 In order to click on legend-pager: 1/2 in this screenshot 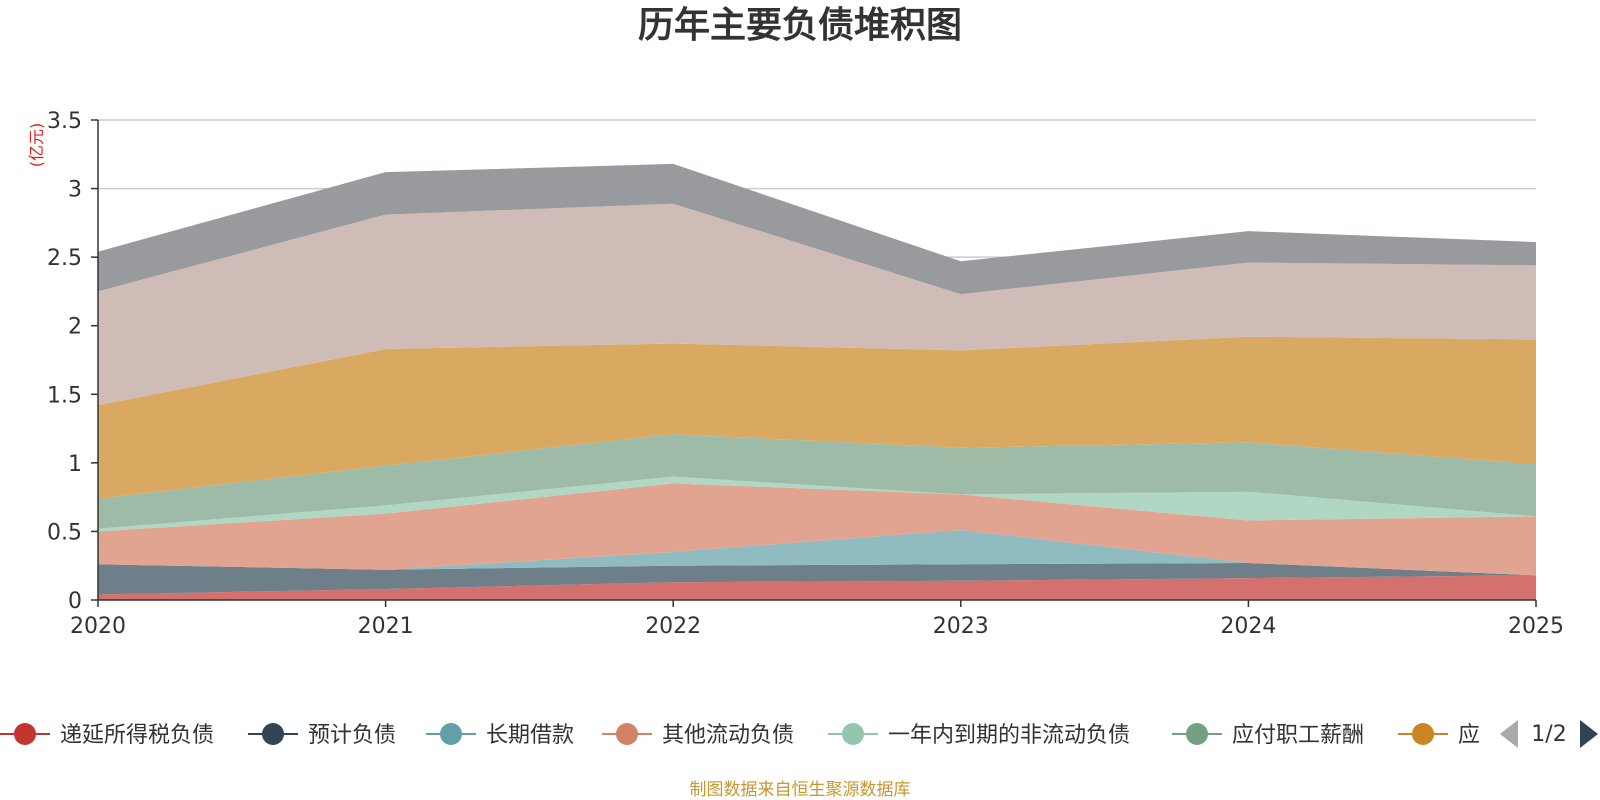, I will do `click(1549, 734)`.